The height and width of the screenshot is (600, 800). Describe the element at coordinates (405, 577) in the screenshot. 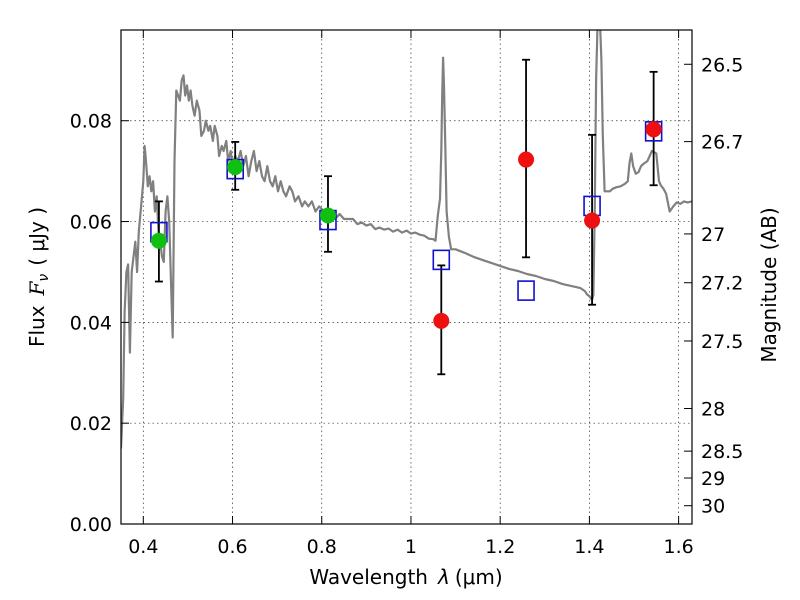

I see `x-axis-label: Wavelength λ (μm)` at that location.